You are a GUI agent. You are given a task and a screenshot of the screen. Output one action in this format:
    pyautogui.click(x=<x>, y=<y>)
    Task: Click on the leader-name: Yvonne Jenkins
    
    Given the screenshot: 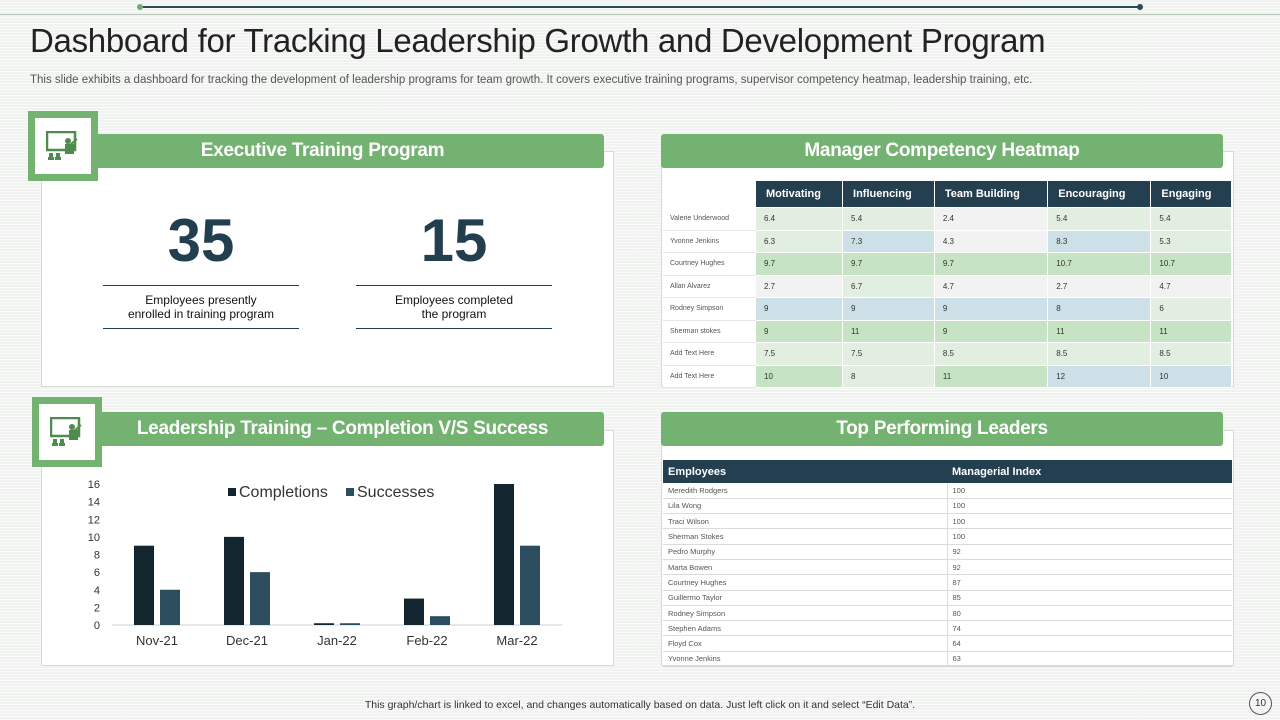 What is the action you would take?
    pyautogui.click(x=805, y=659)
    